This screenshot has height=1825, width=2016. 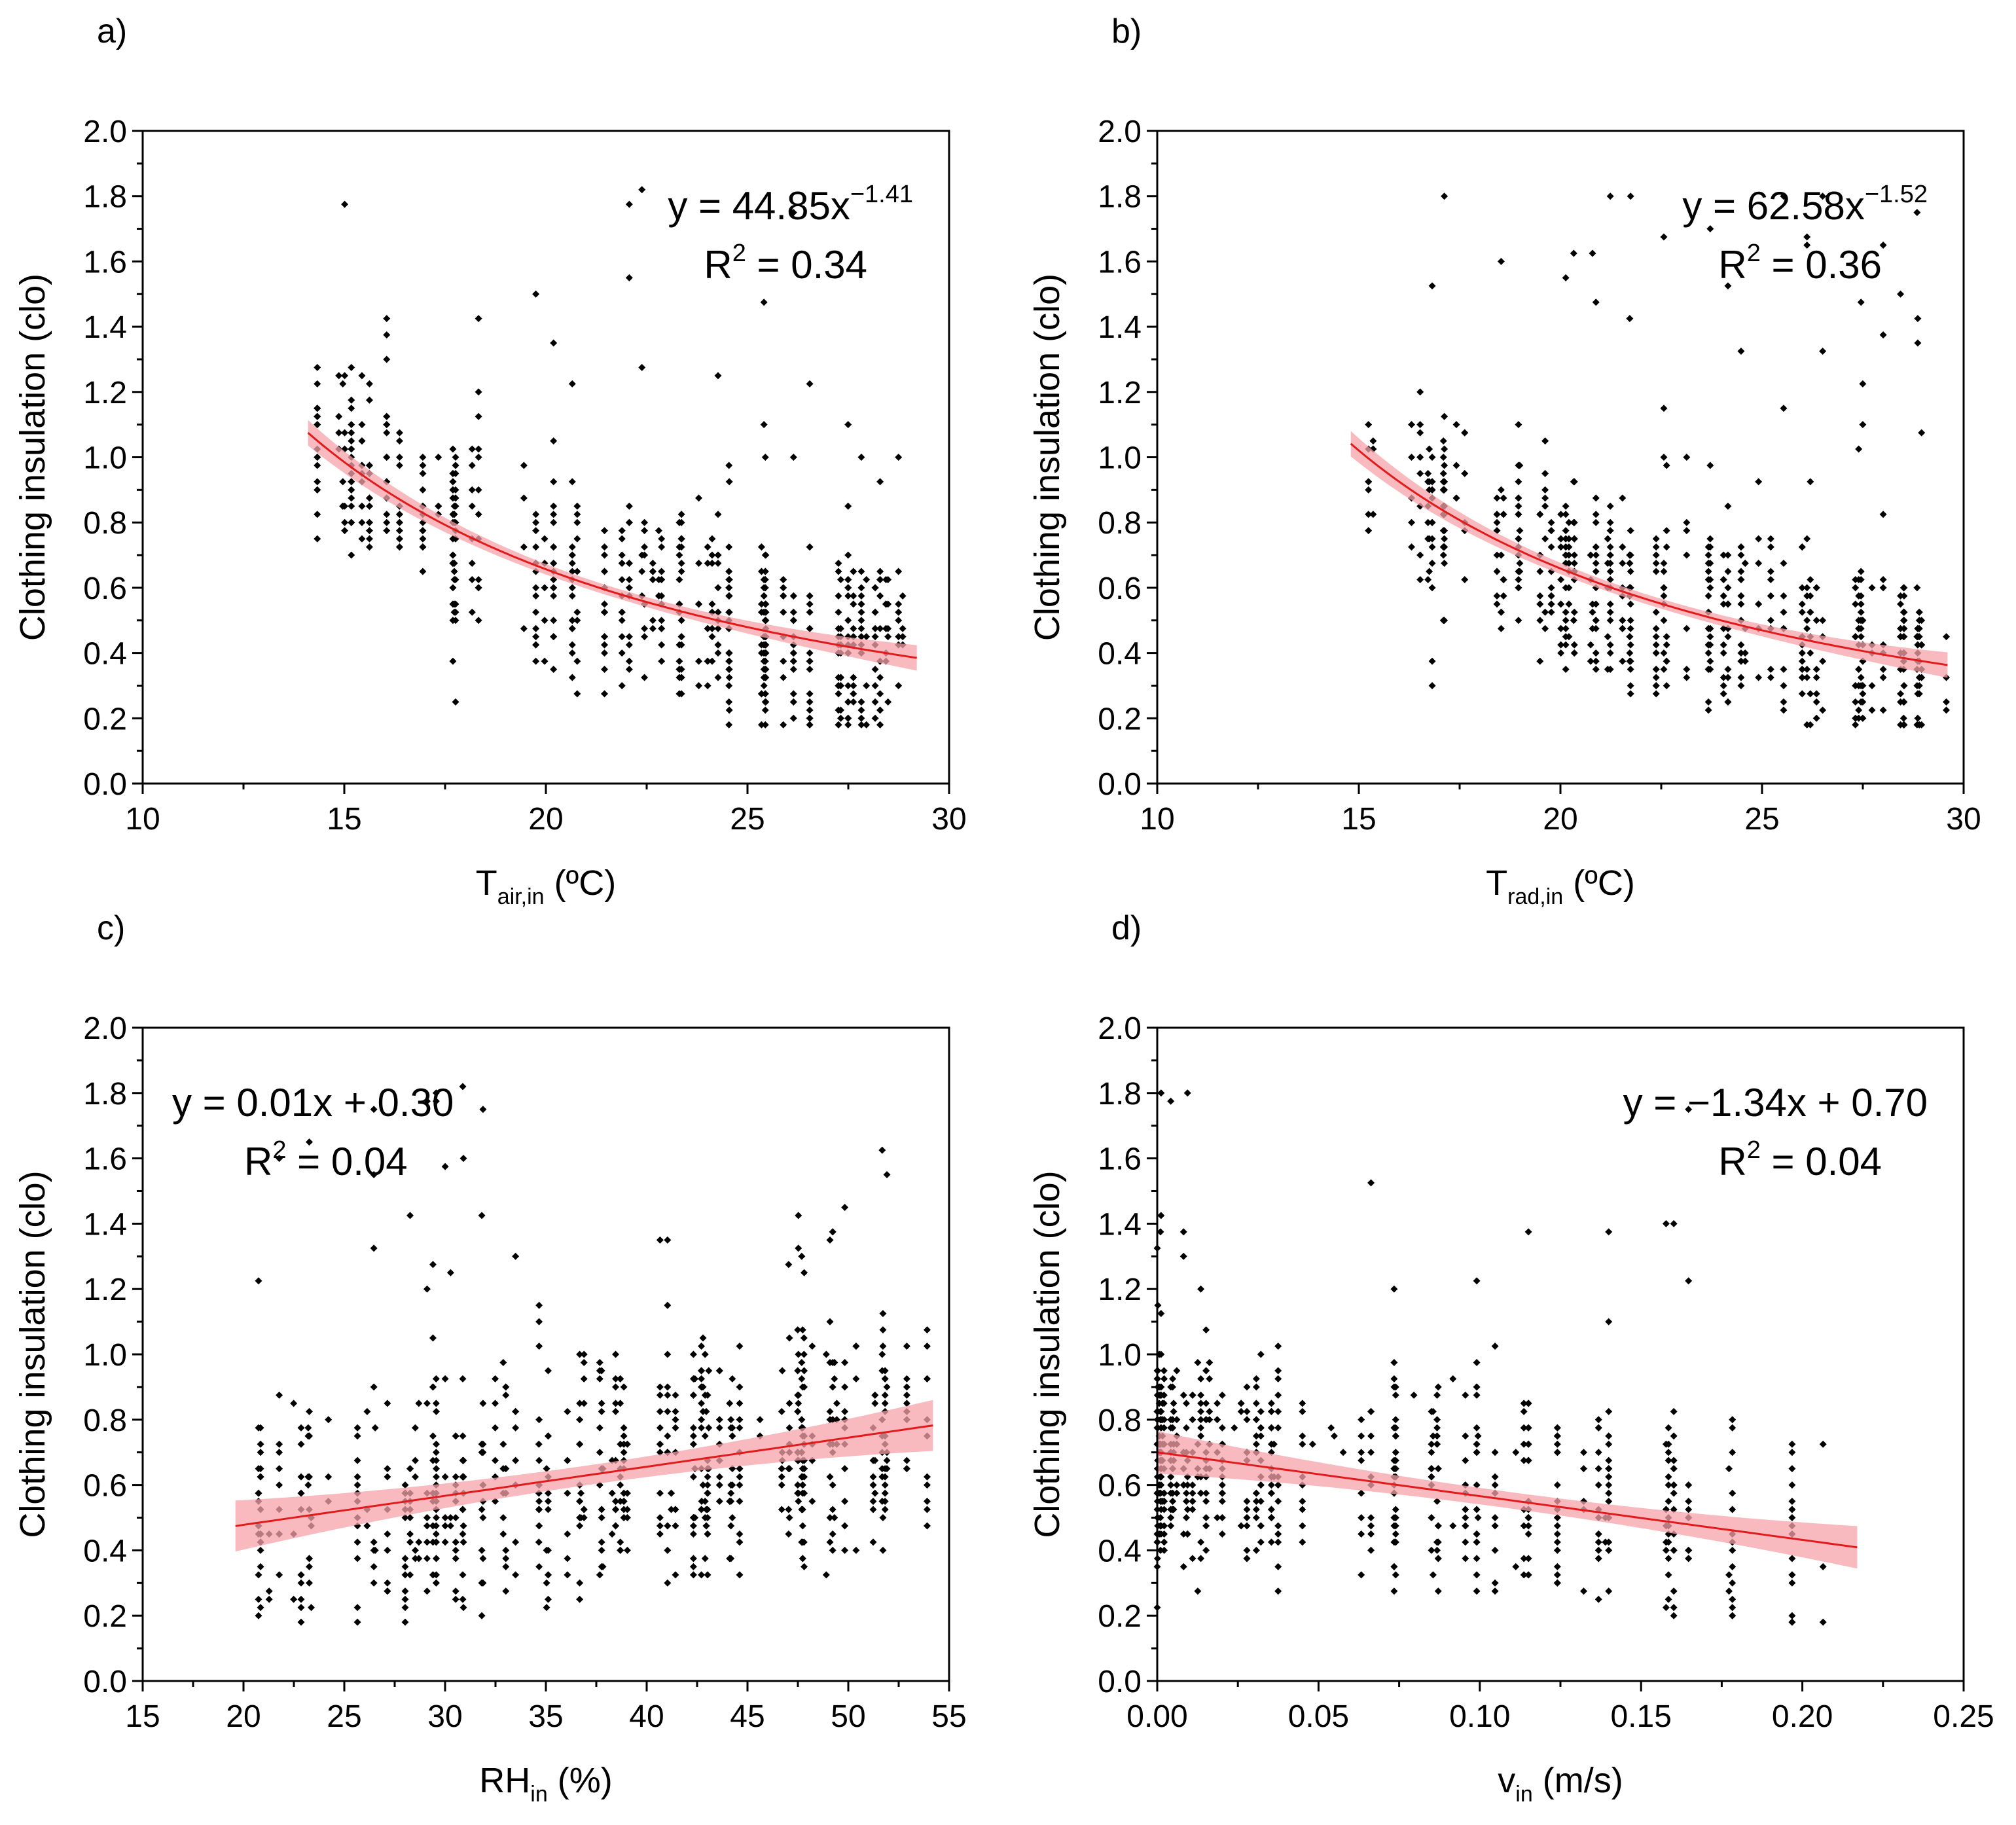 I want to click on x-axis-label: vin (m/s), so click(x=1560, y=1784).